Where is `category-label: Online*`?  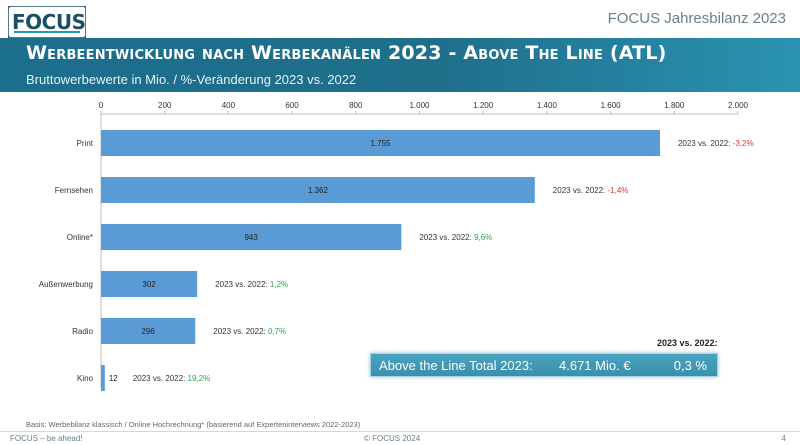
category-label: Online* is located at coordinates (80, 237).